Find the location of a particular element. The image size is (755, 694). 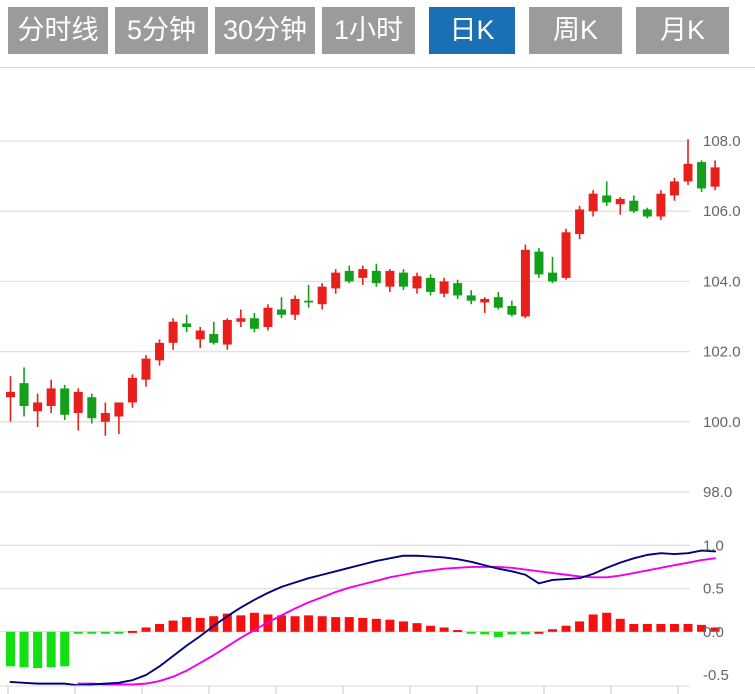

timeframe-tabbar: 分时线 5分钟 30分钟 1小时 日K 周K 月K is located at coordinates (377, 34).